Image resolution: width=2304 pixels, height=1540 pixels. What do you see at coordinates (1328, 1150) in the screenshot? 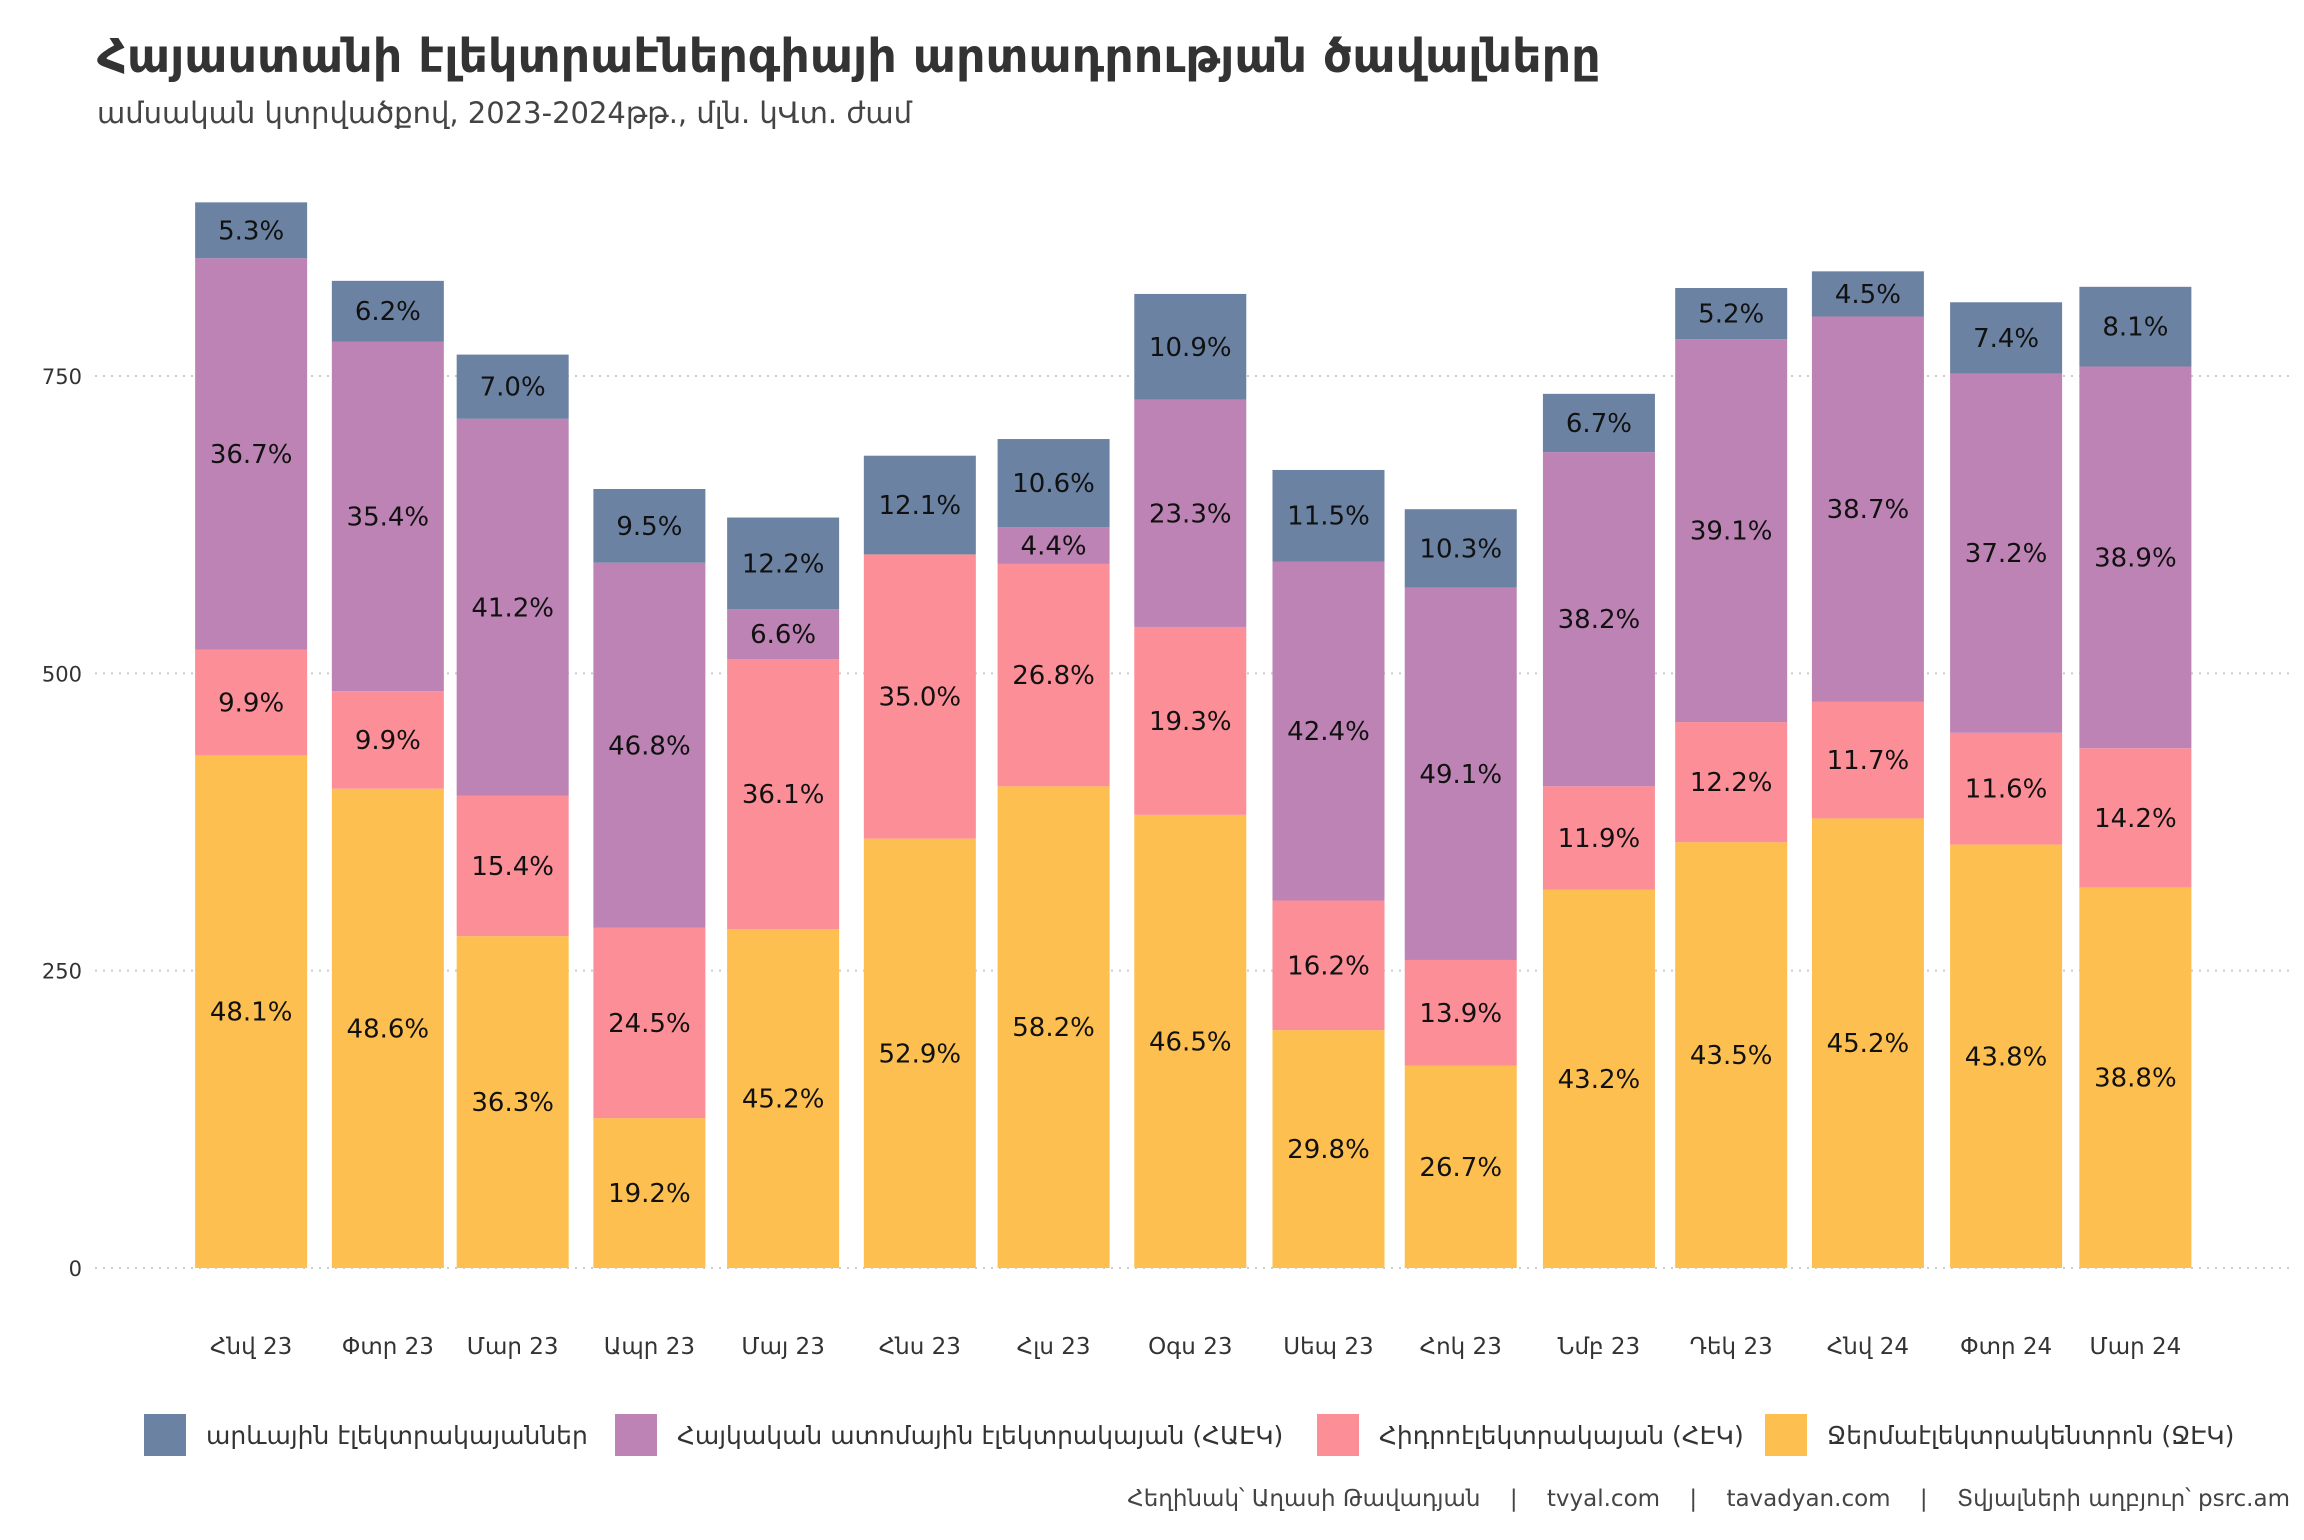
I see `bar-label: 29.8%` at bounding box center [1328, 1150].